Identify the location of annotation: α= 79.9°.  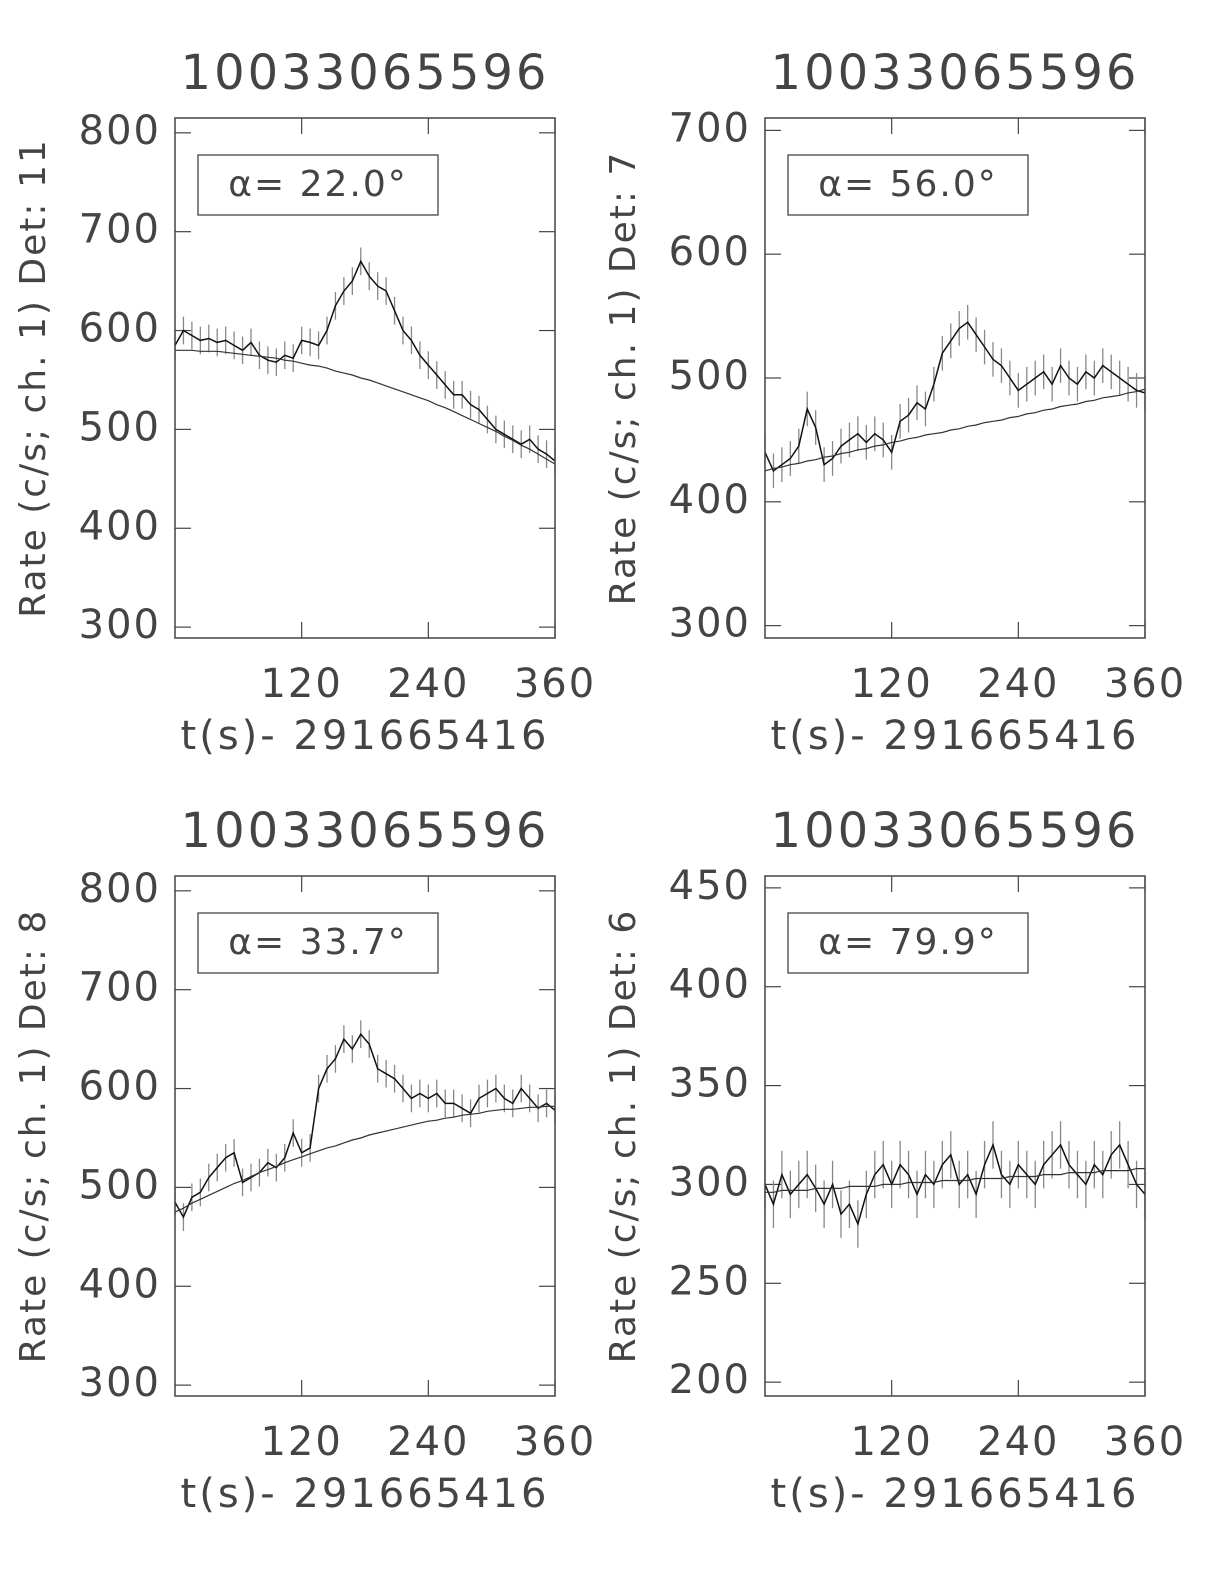
(908, 942).